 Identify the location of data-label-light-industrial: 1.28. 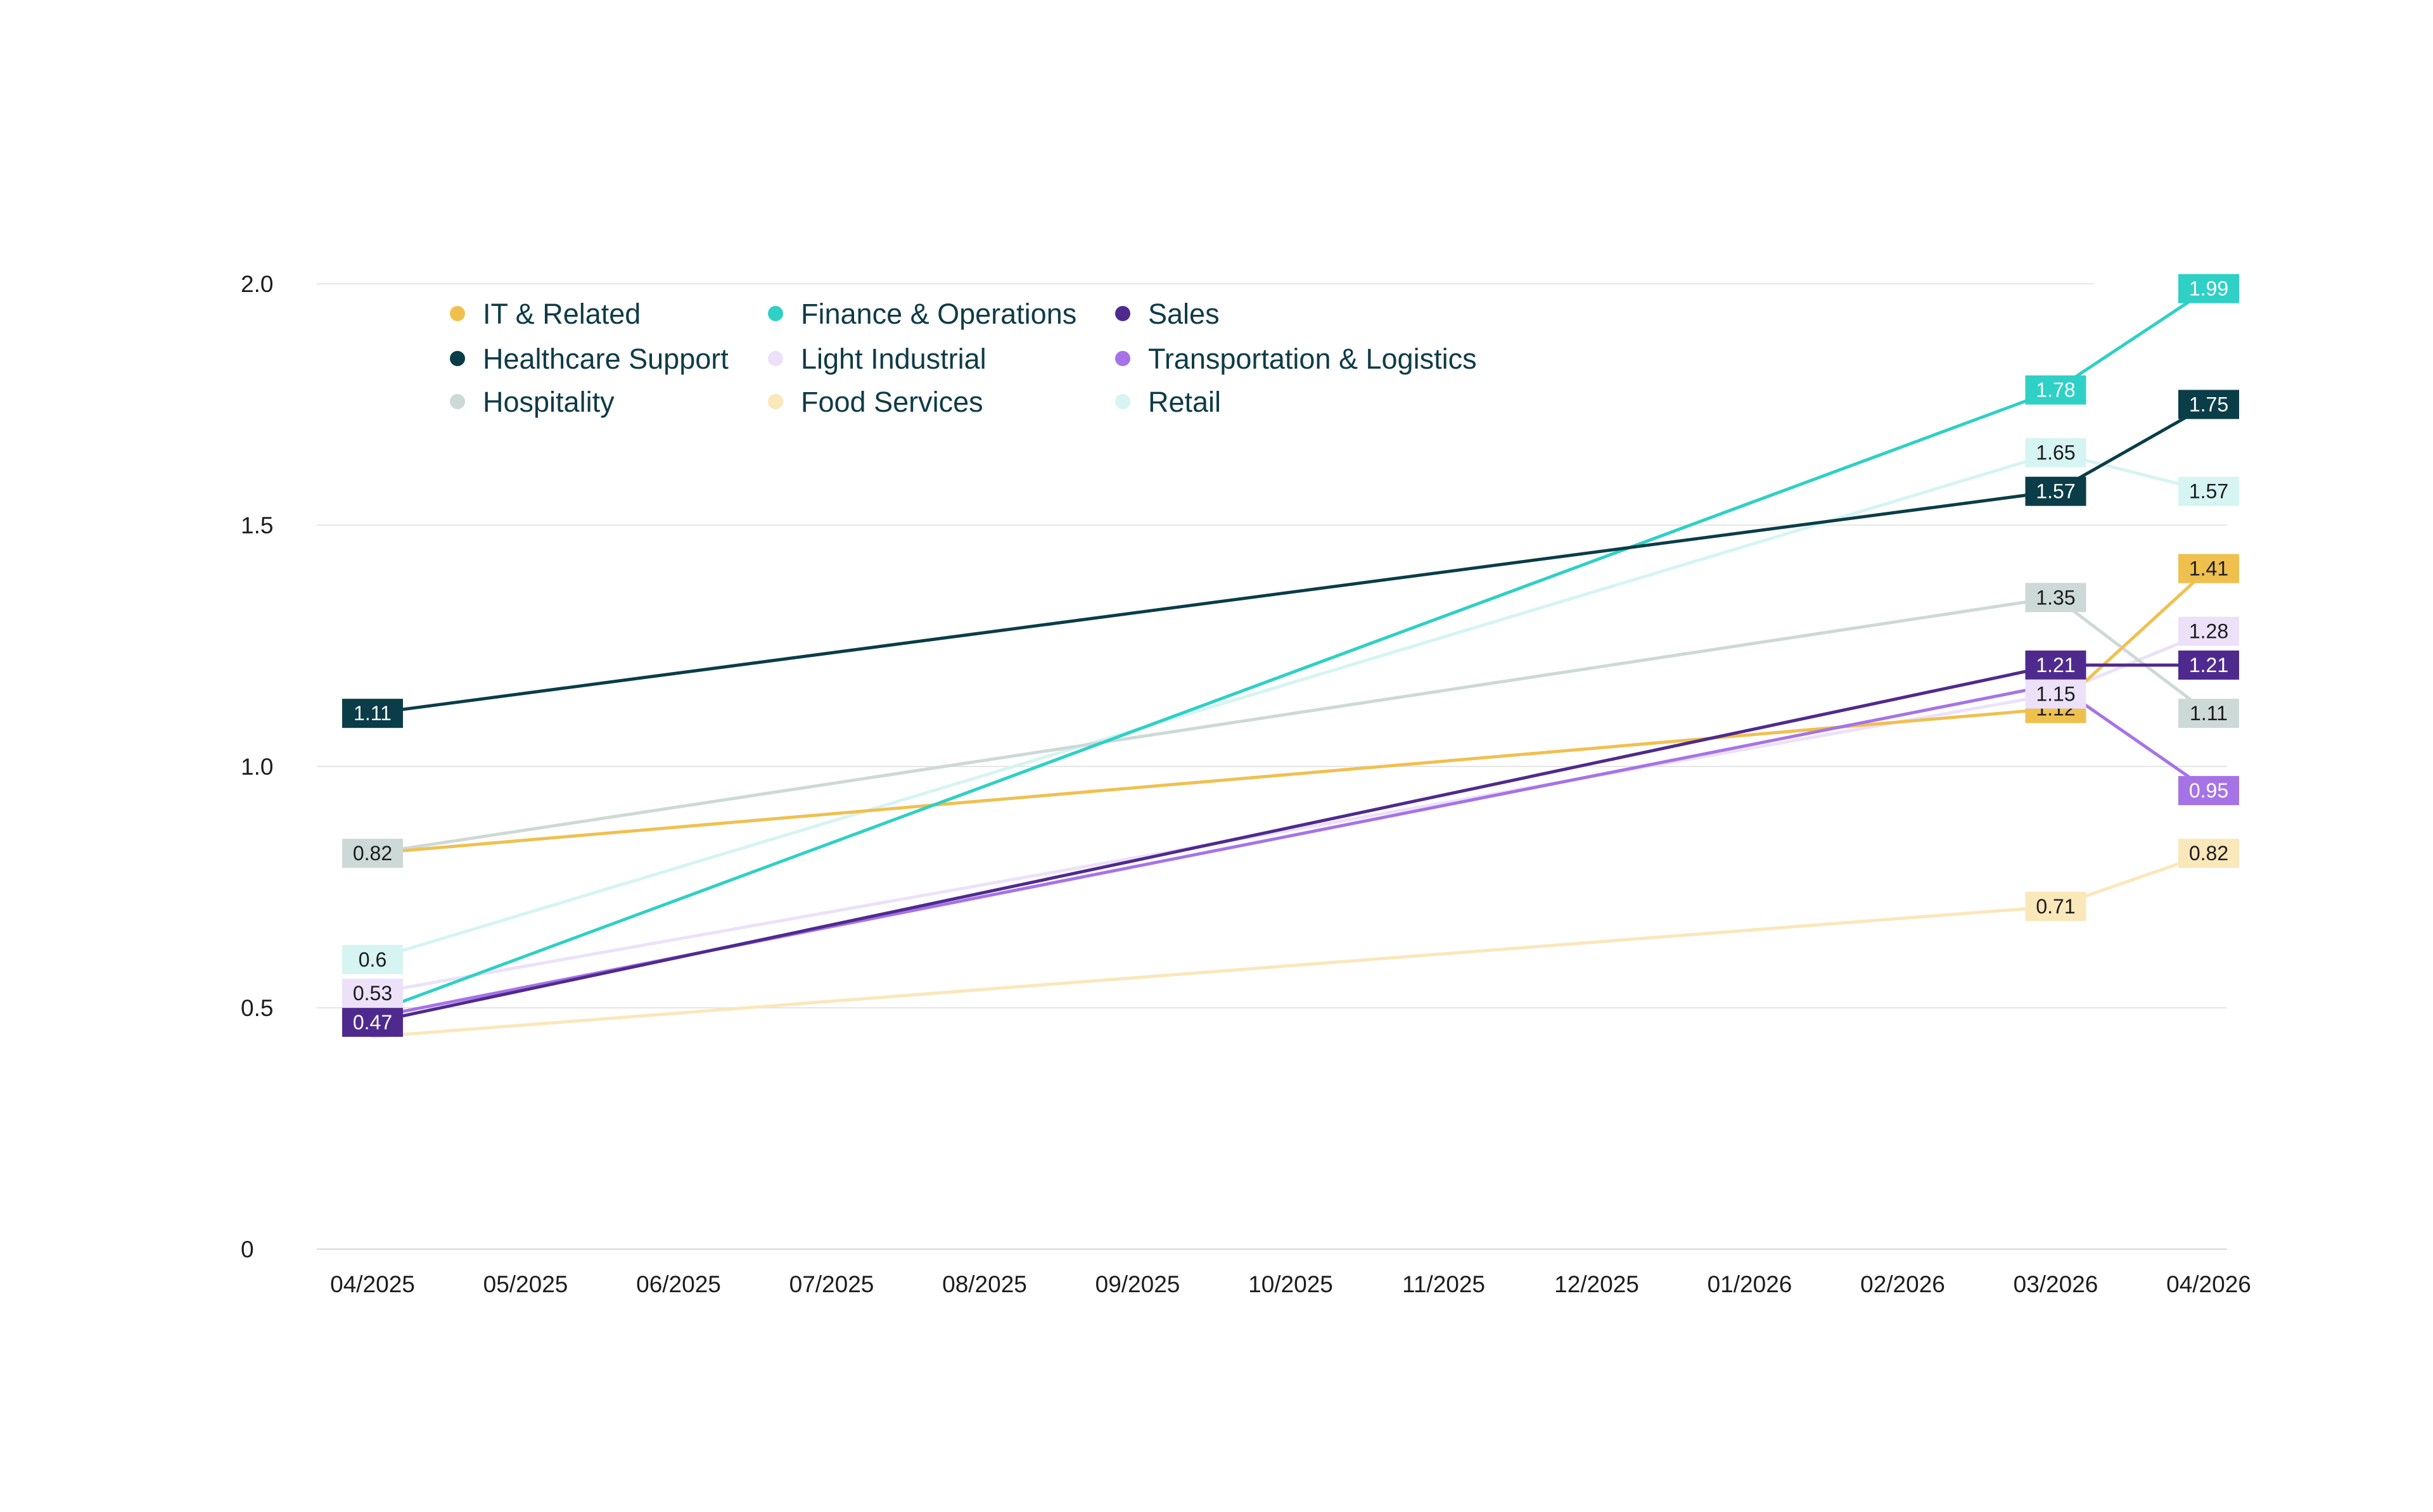
(2208, 631).